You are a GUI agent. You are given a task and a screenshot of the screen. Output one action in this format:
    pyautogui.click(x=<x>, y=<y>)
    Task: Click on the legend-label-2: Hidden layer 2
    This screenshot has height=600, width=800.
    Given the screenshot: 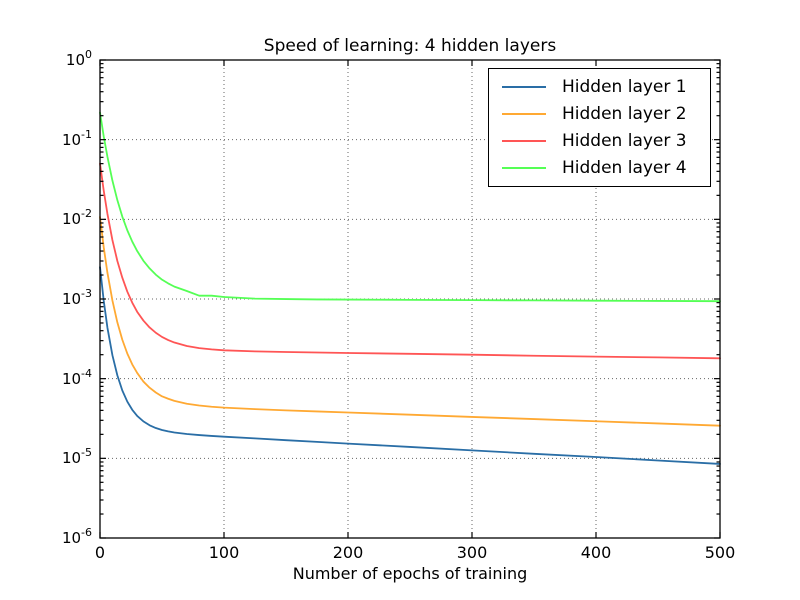 What is the action you would take?
    pyautogui.click(x=624, y=114)
    